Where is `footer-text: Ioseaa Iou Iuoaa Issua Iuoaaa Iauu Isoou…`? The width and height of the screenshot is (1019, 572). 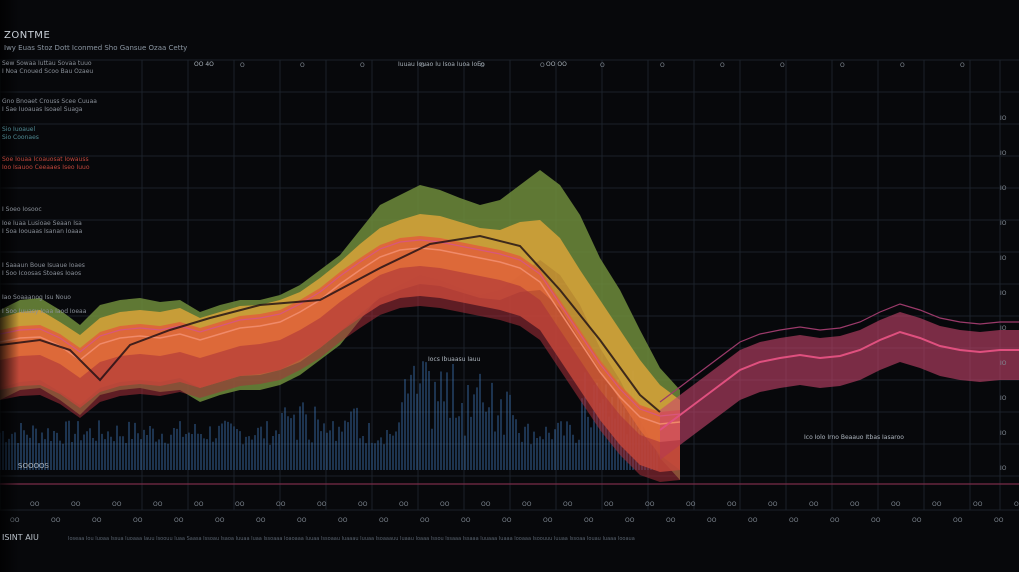
footer-text: Ioseaa Iou Iuoaa Issua Iuoaaa Iauu Isoou… is located at coordinates (351, 539).